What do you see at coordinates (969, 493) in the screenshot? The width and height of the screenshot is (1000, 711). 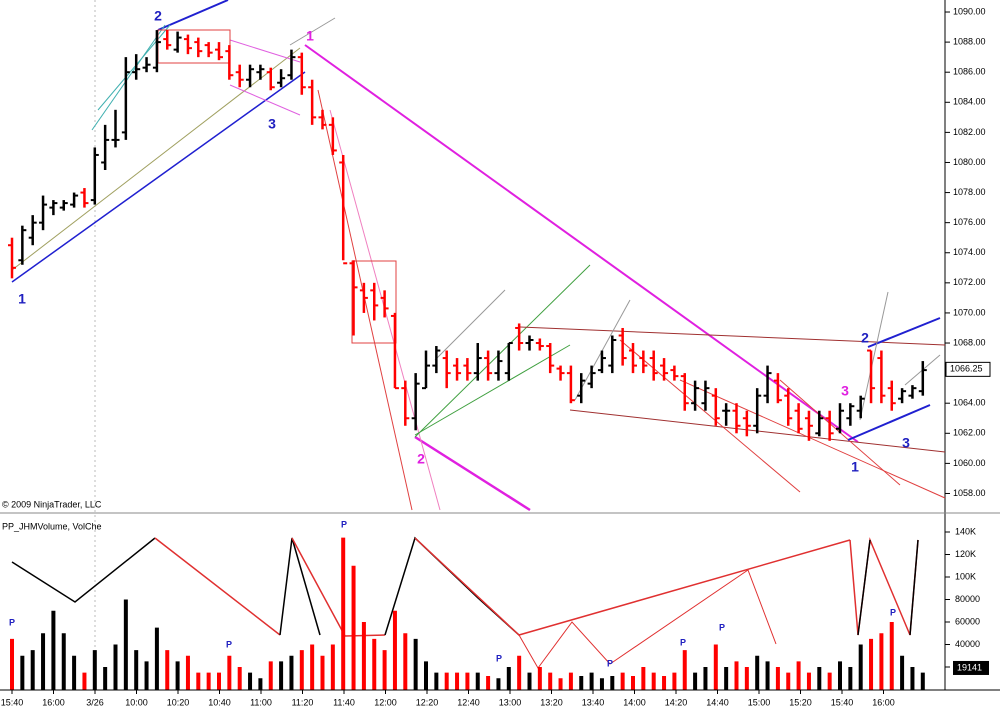 I see `y-tick-label: 1058.00` at bounding box center [969, 493].